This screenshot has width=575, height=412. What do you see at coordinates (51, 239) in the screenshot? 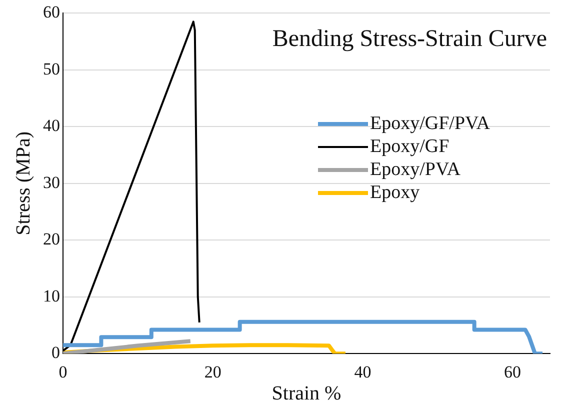
I see `y-tick-label: 20` at bounding box center [51, 239].